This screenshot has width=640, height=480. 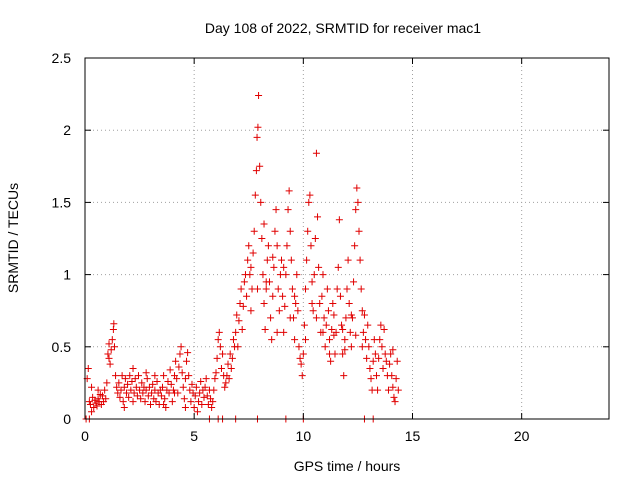 What do you see at coordinates (62, 202) in the screenshot?
I see `y-tick-label: 1.5` at bounding box center [62, 202].